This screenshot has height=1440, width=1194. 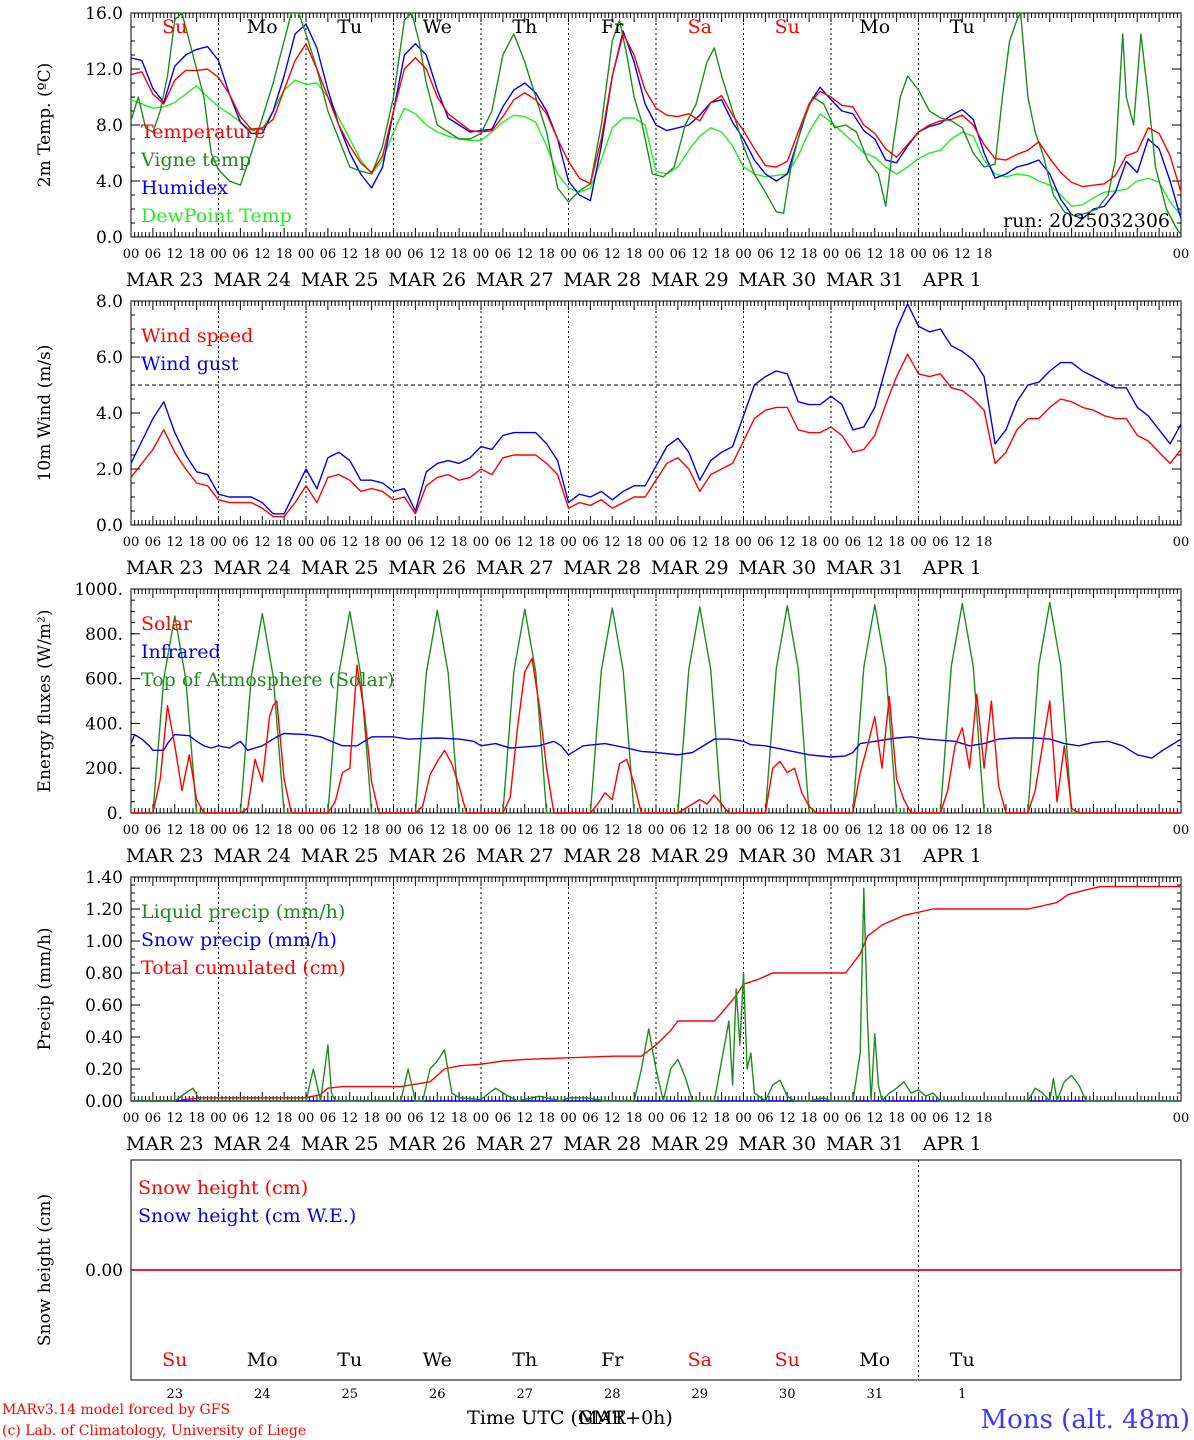 What do you see at coordinates (656, 707) in the screenshot?
I see `series-line-top-of-atmosphere-solar-` at bounding box center [656, 707].